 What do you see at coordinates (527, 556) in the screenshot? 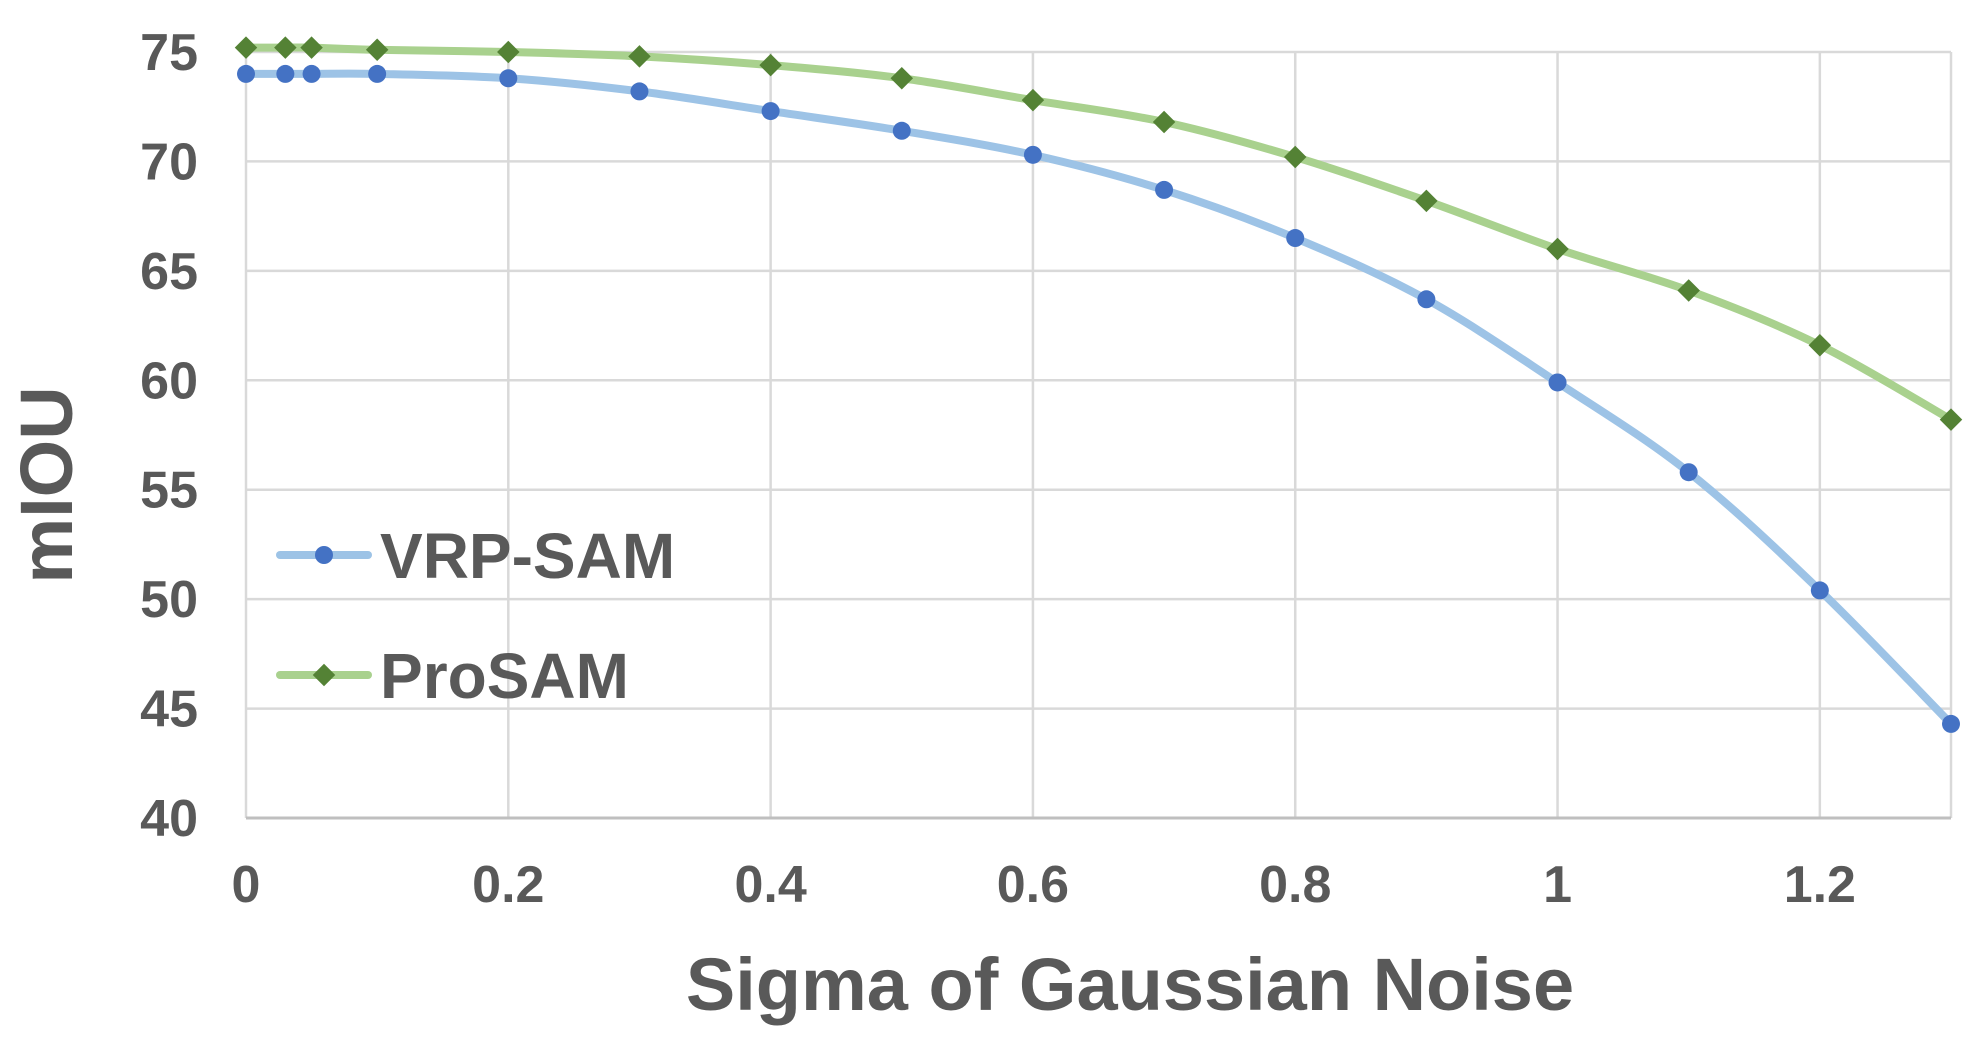
I see `legend-label: VRP-SAM` at bounding box center [527, 556].